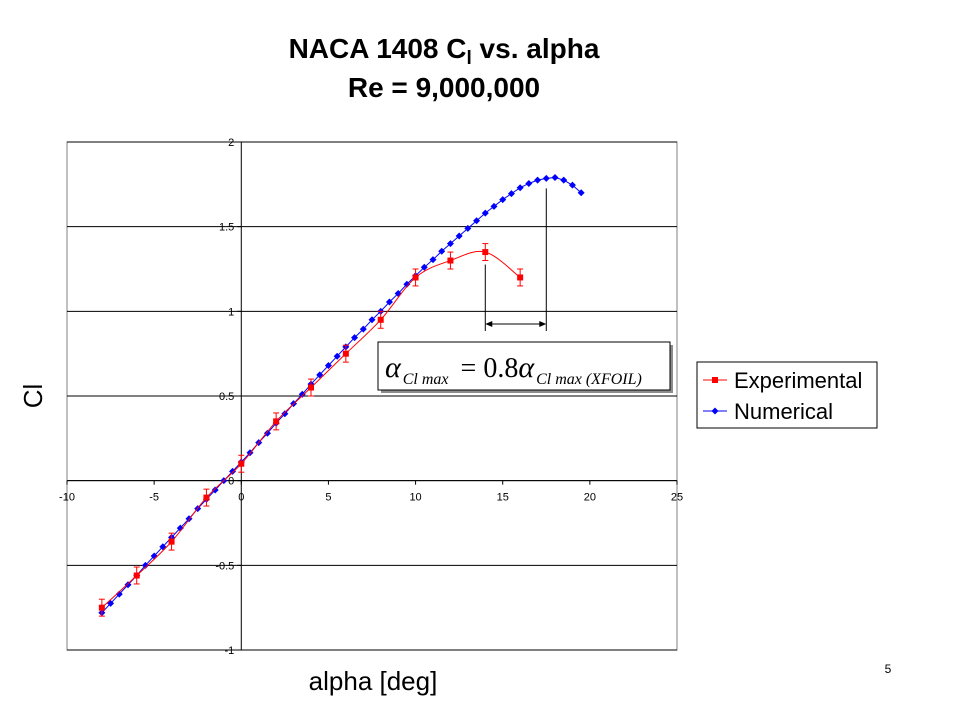 This screenshot has height=720, width=960. What do you see at coordinates (426, 379) in the screenshot?
I see `formula-subscript-lhs: Cl max` at bounding box center [426, 379].